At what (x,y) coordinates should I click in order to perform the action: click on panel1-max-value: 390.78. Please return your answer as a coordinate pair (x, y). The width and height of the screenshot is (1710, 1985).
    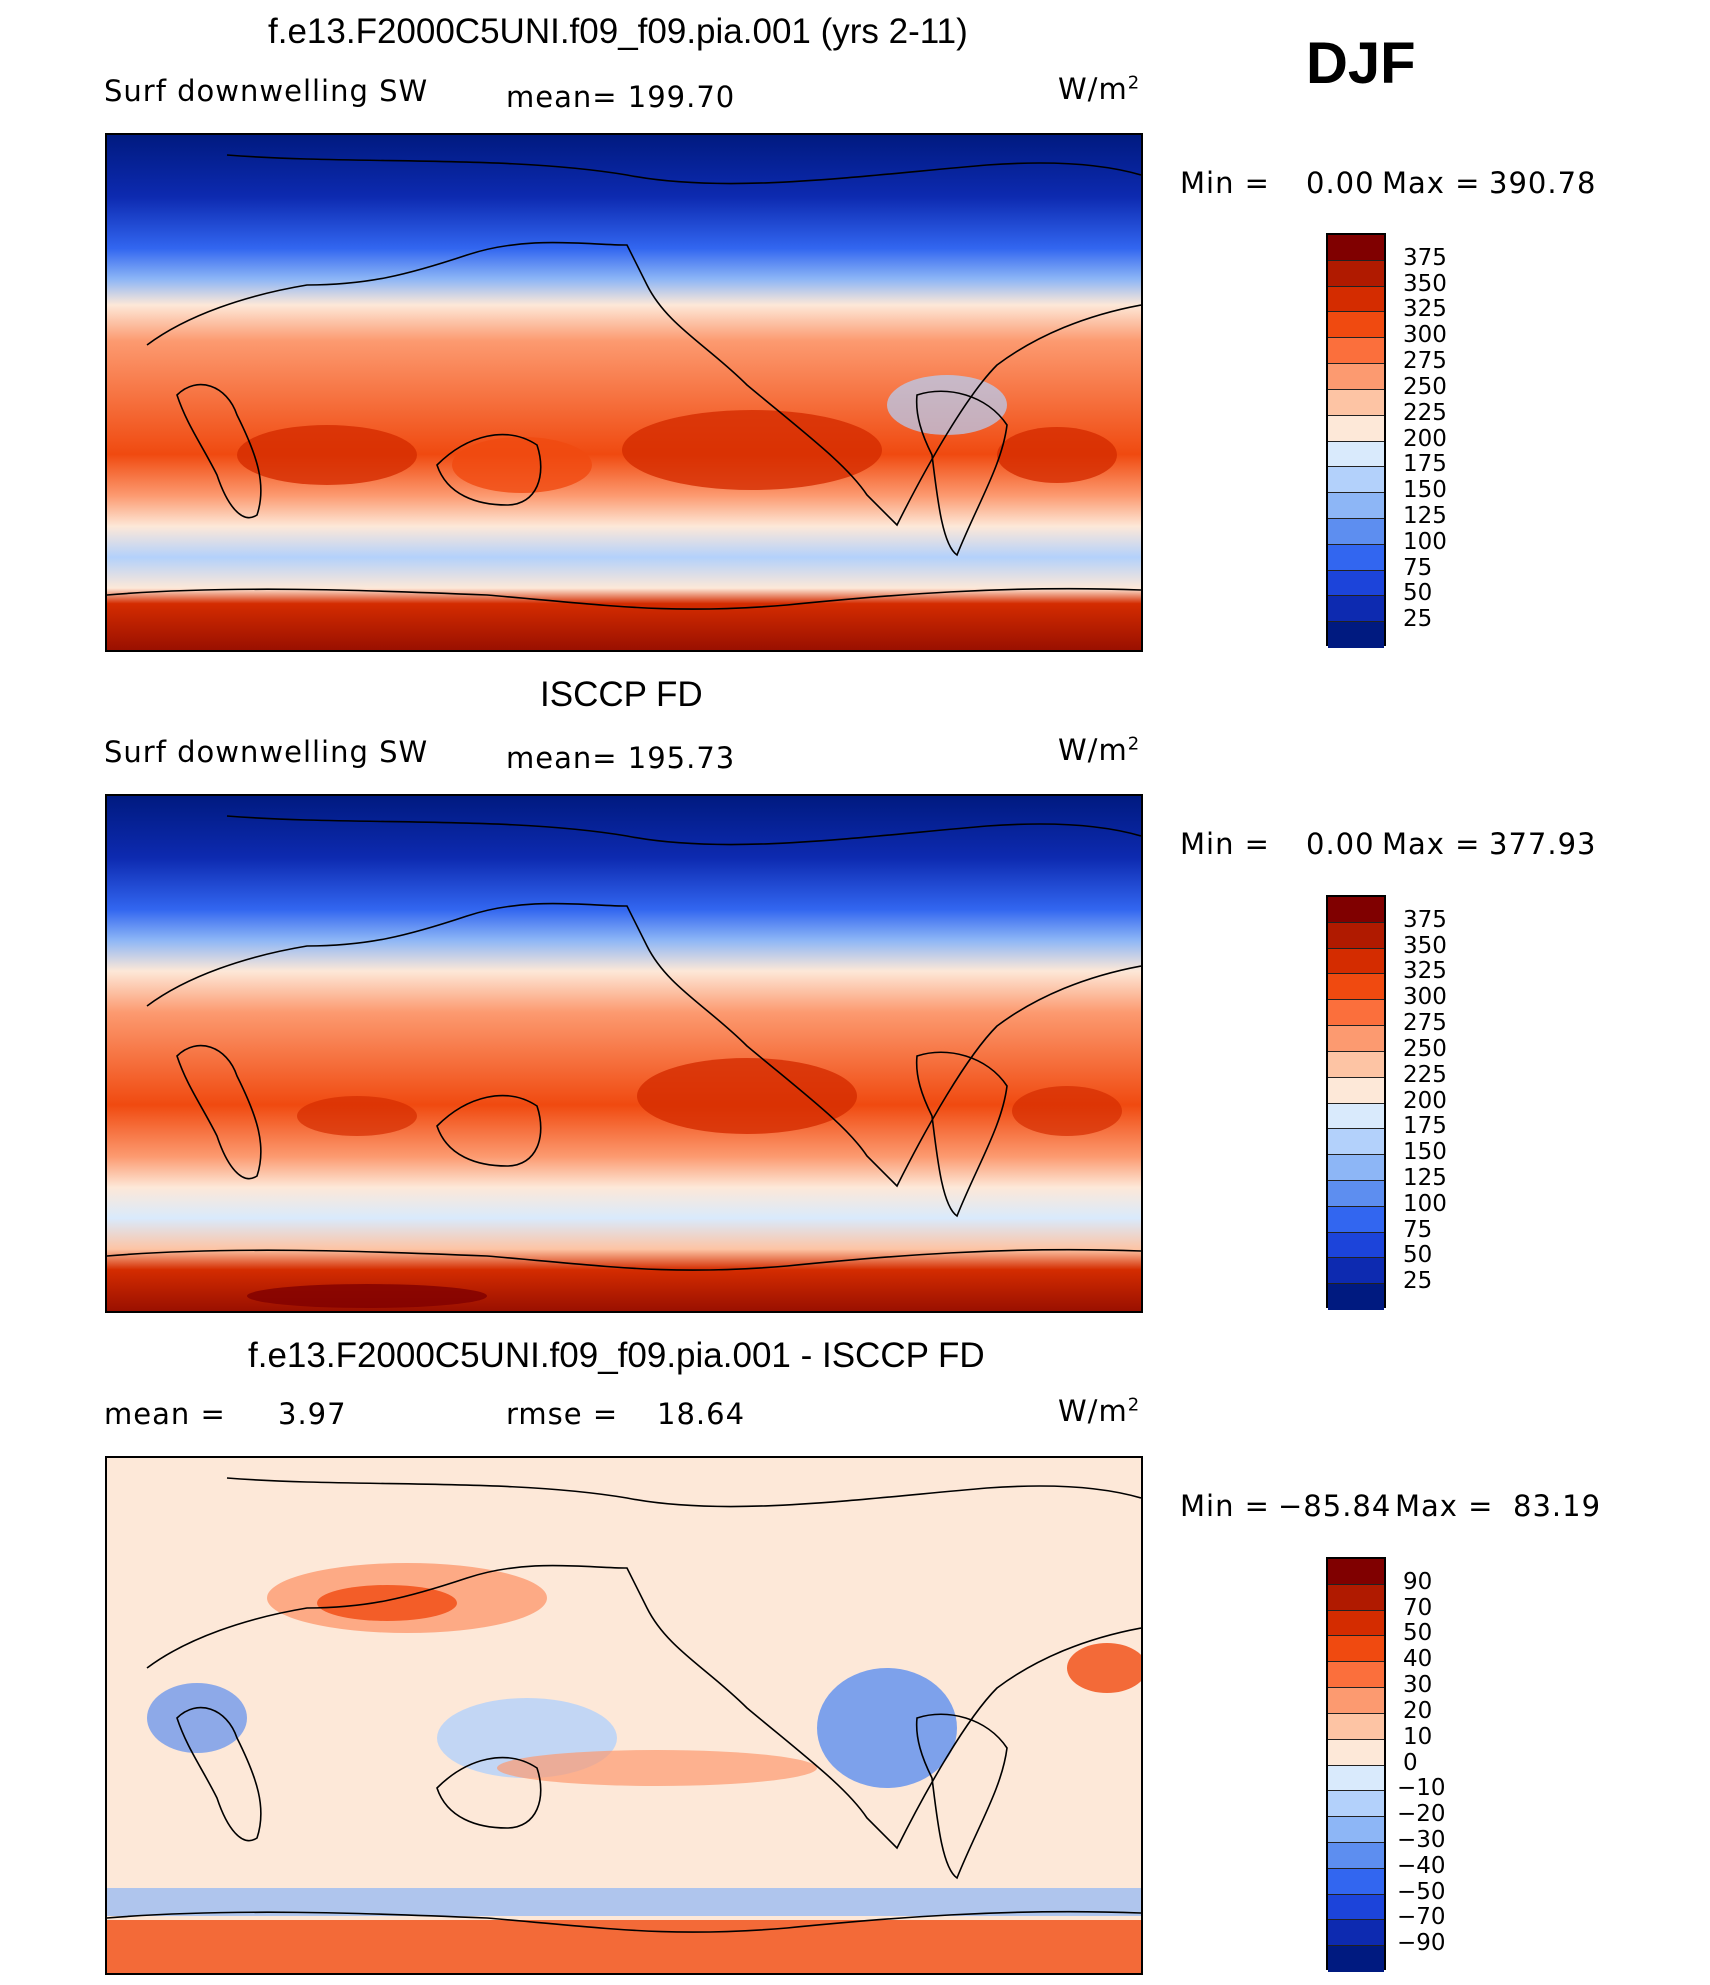
    Looking at the image, I should click on (1543, 183).